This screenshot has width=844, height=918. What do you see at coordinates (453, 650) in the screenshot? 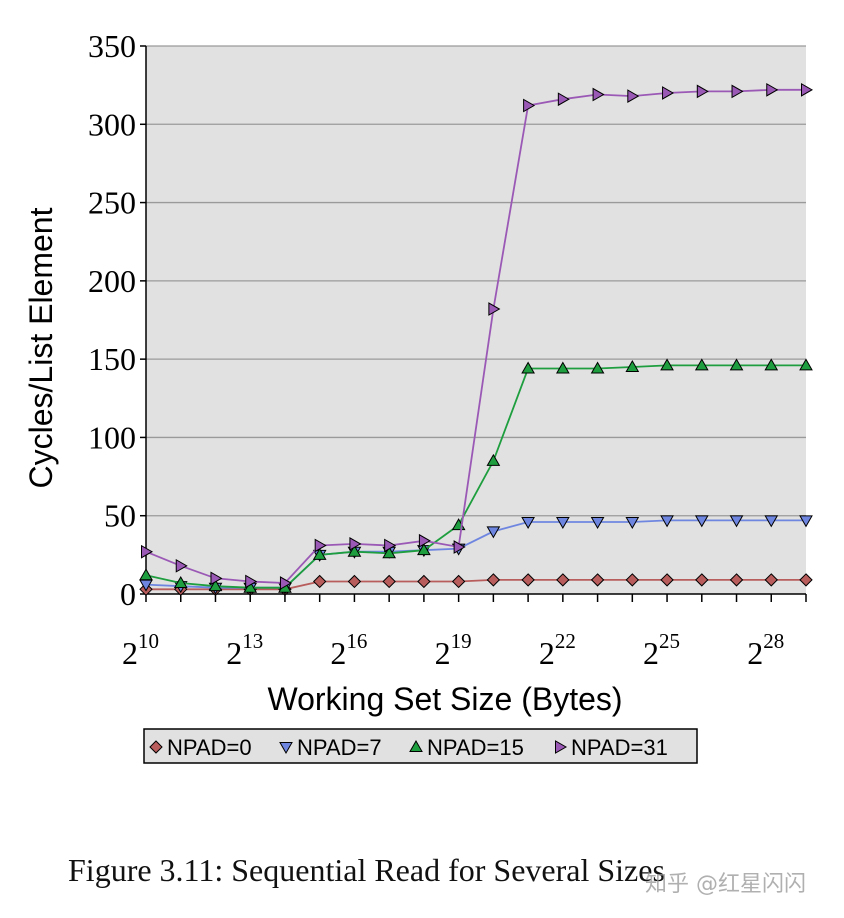
I see `x-tick-label: 219` at bounding box center [453, 650].